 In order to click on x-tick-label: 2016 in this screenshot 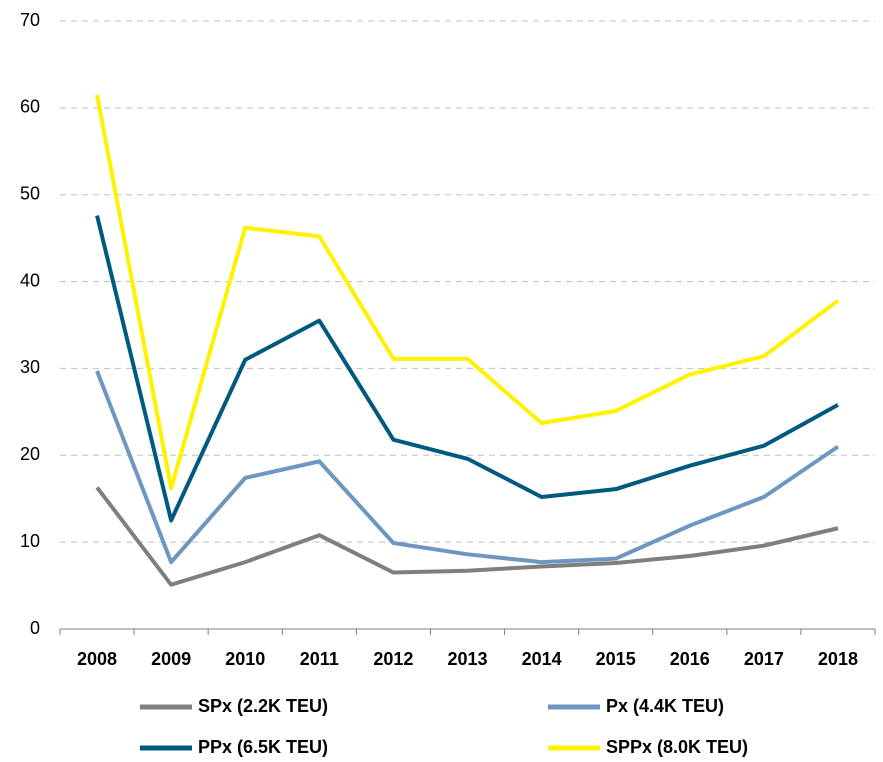, I will do `click(690, 659)`.